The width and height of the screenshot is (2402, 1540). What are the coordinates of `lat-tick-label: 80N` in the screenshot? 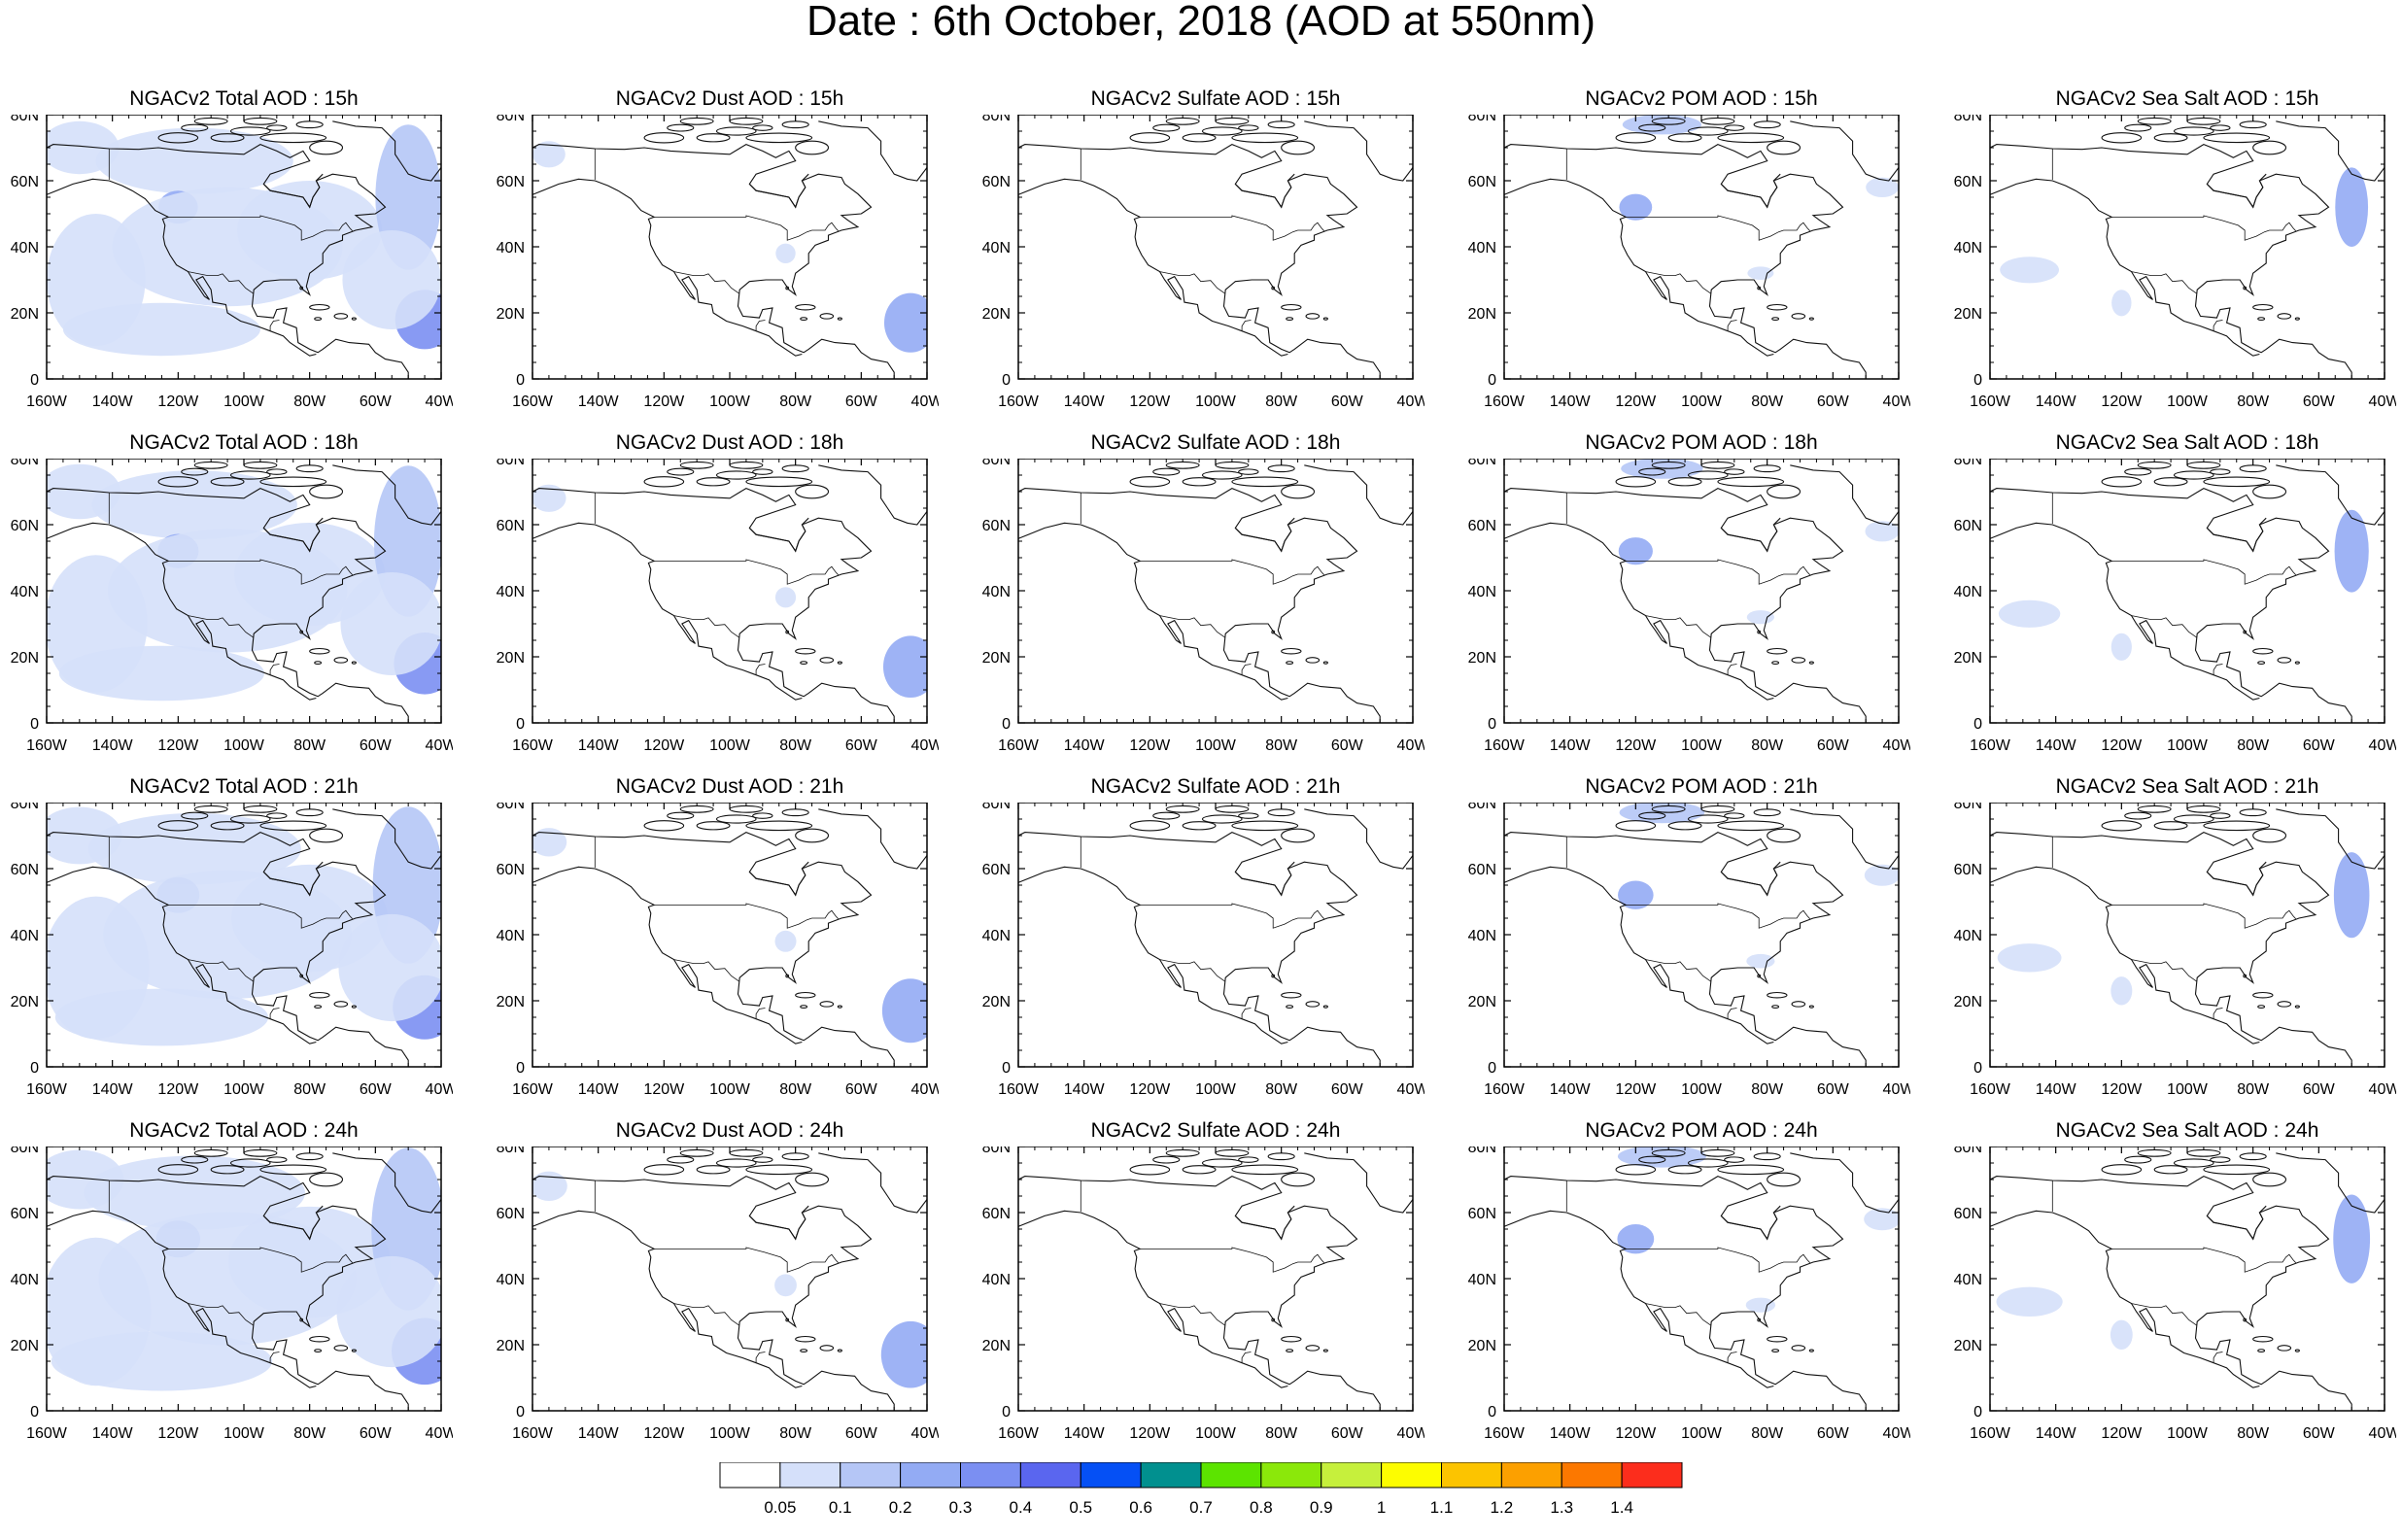 It's located at (25, 1151).